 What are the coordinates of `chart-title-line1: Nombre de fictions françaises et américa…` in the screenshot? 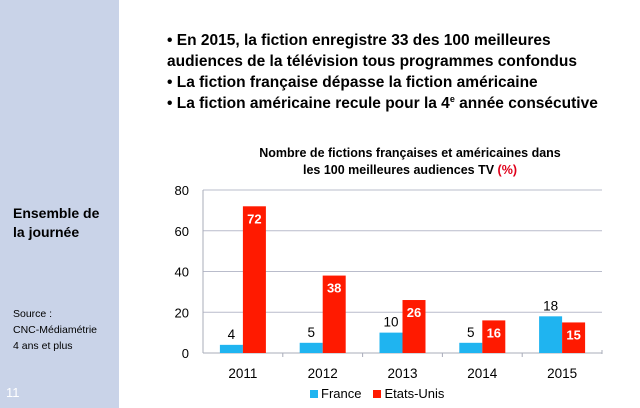 It's located at (410, 153).